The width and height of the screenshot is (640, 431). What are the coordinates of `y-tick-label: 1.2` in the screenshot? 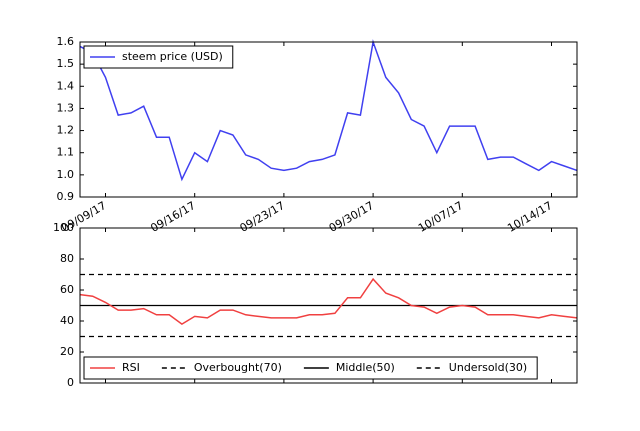 It's located at (66, 130).